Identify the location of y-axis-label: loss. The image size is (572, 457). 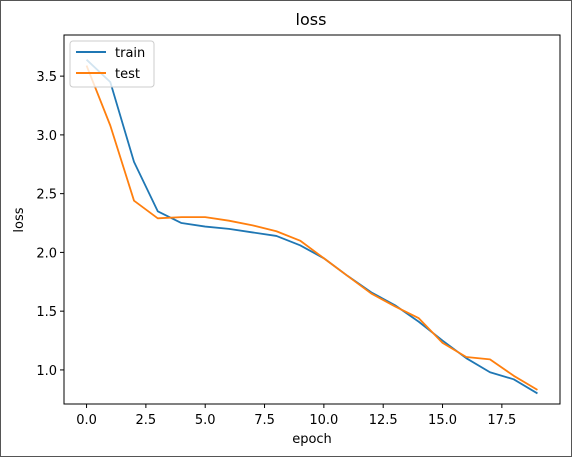
(19, 219).